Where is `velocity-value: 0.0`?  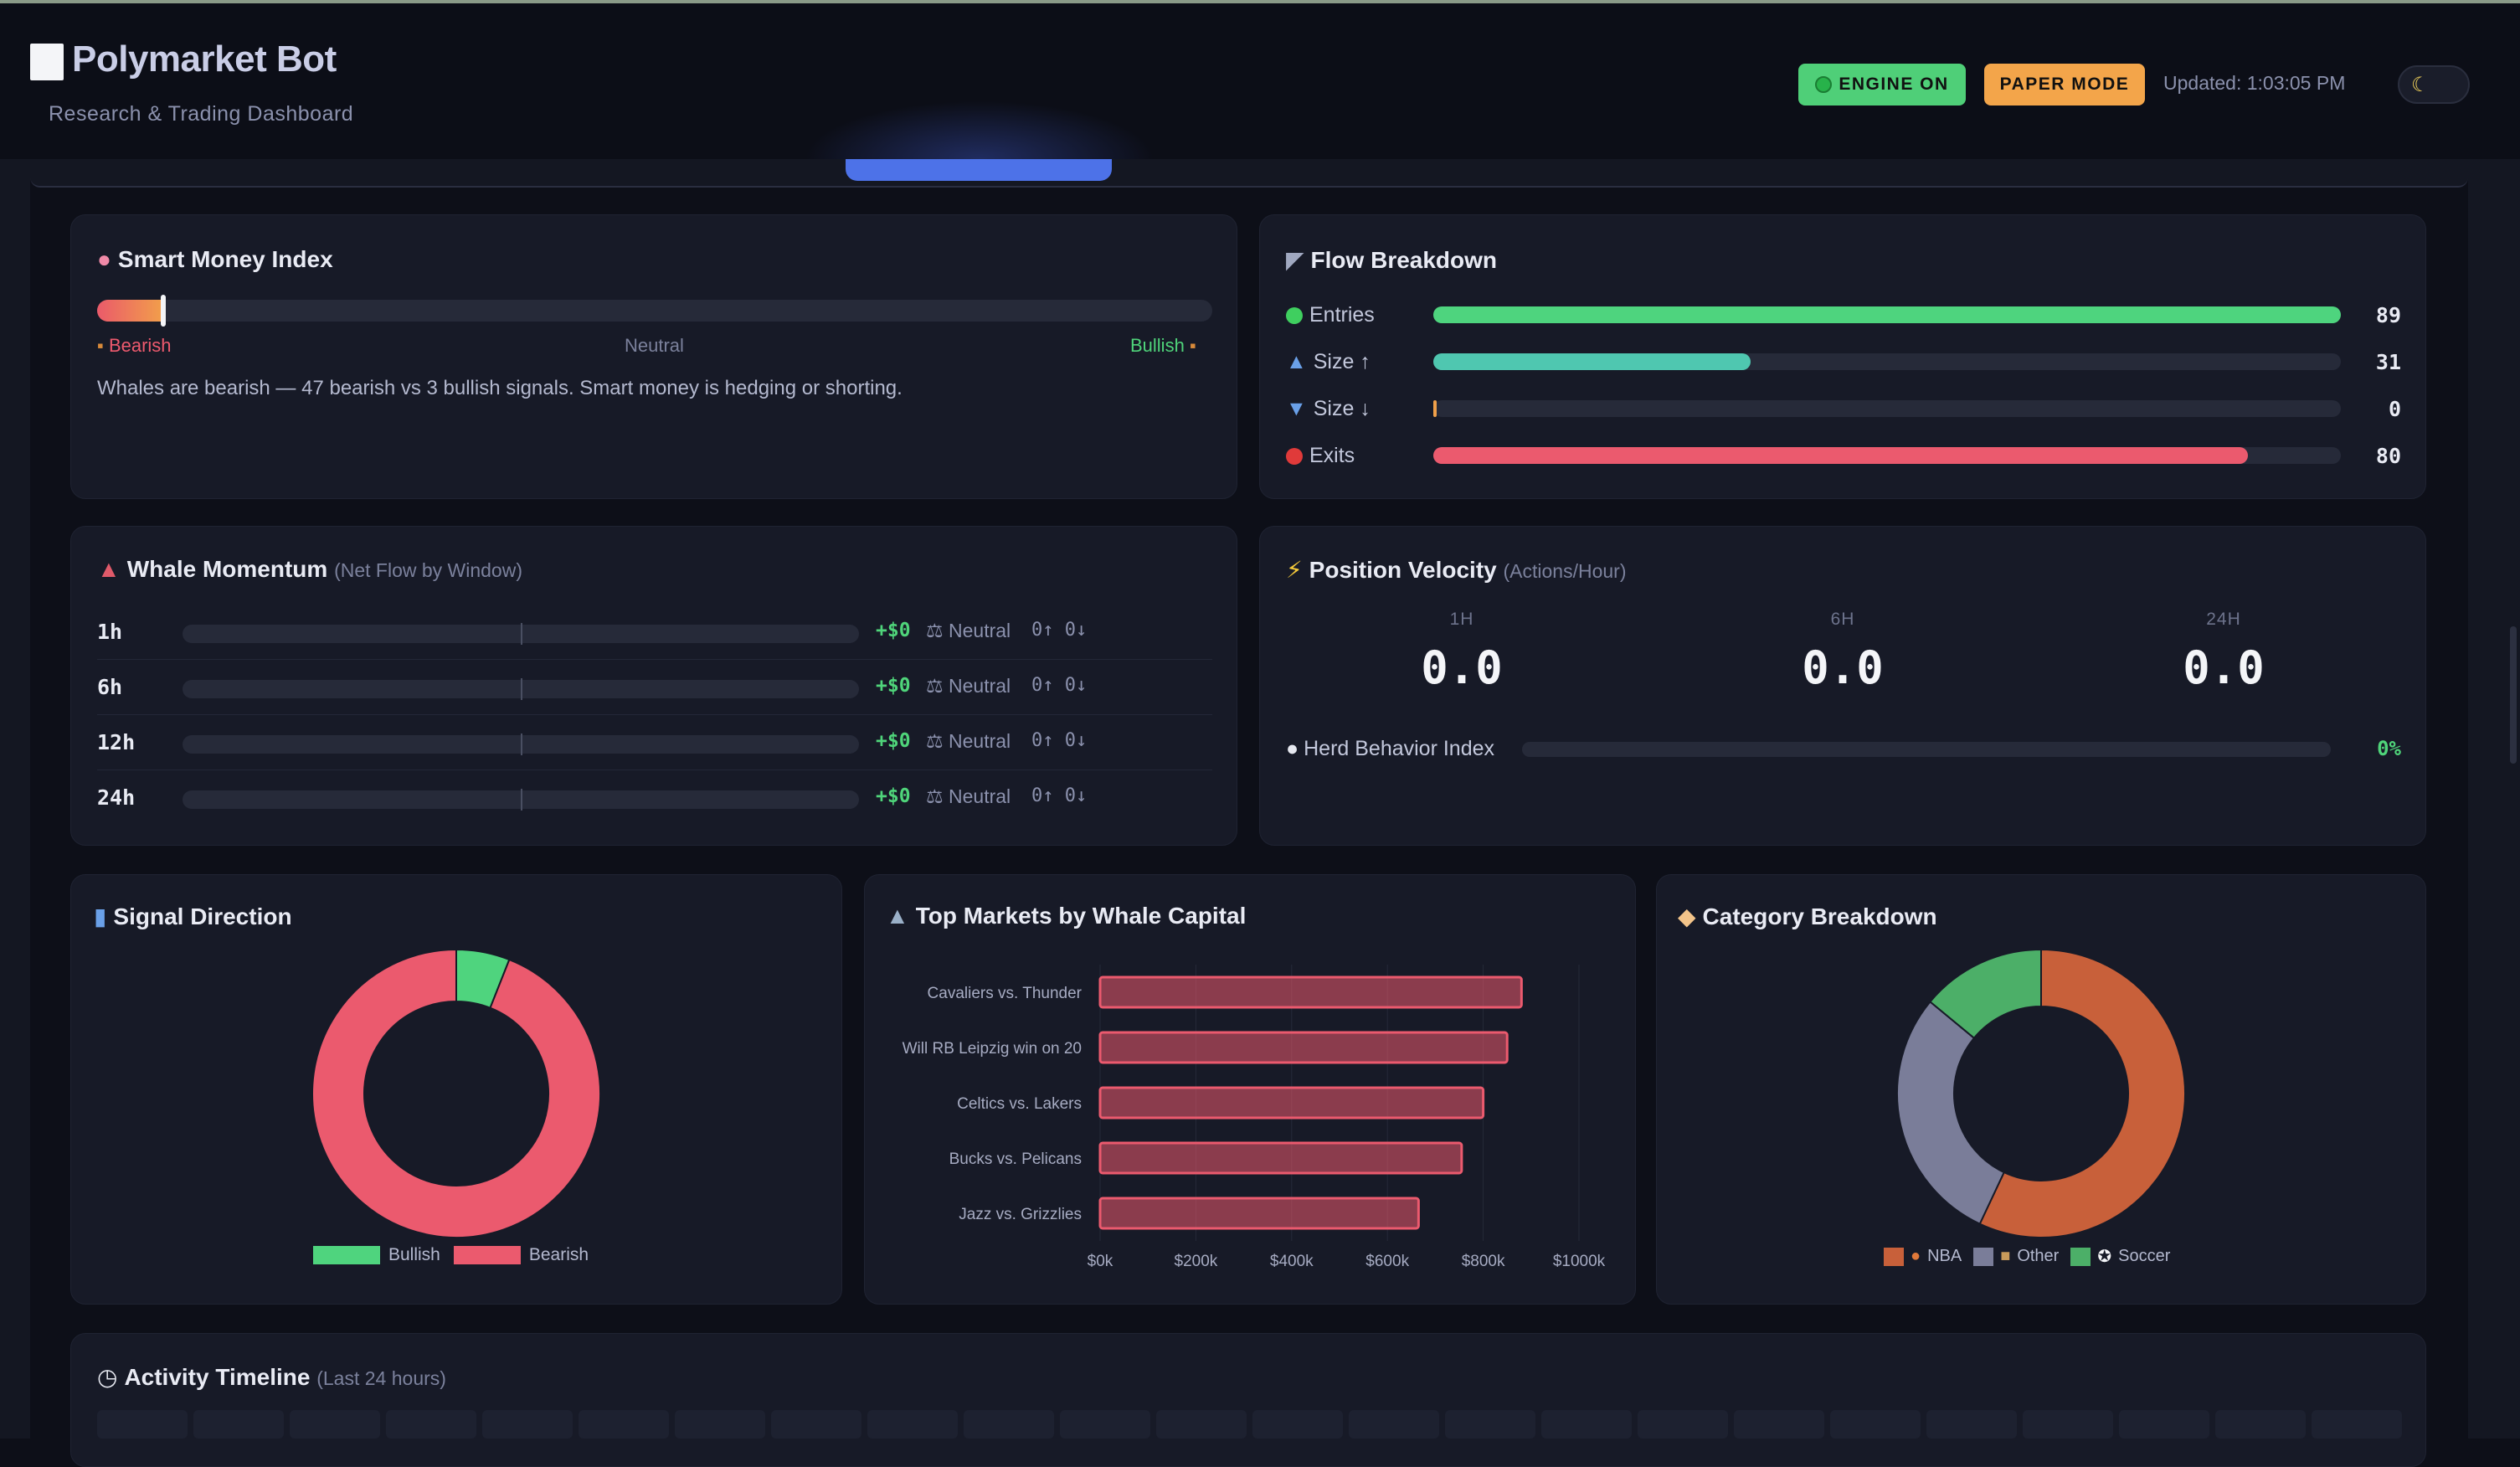 velocity-value: 0.0 is located at coordinates (1462, 667).